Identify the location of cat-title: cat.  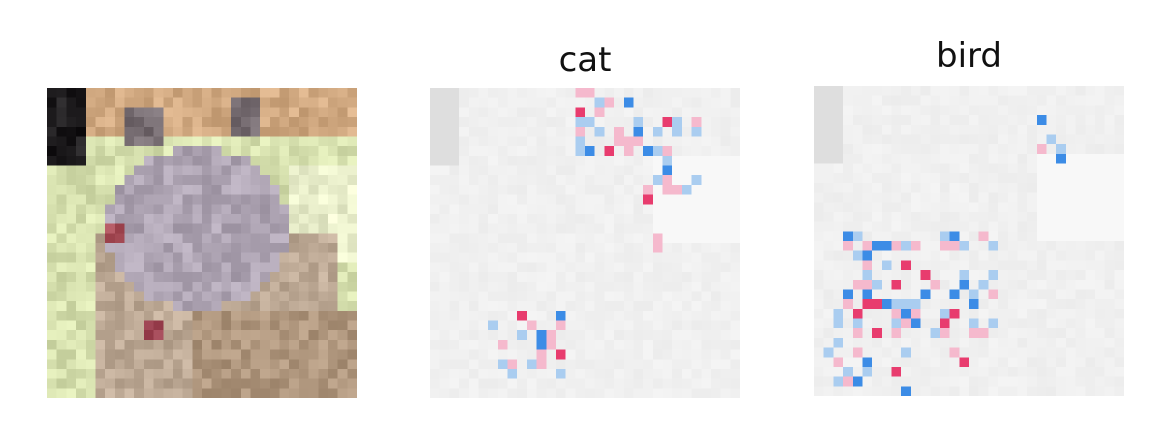
(585, 60).